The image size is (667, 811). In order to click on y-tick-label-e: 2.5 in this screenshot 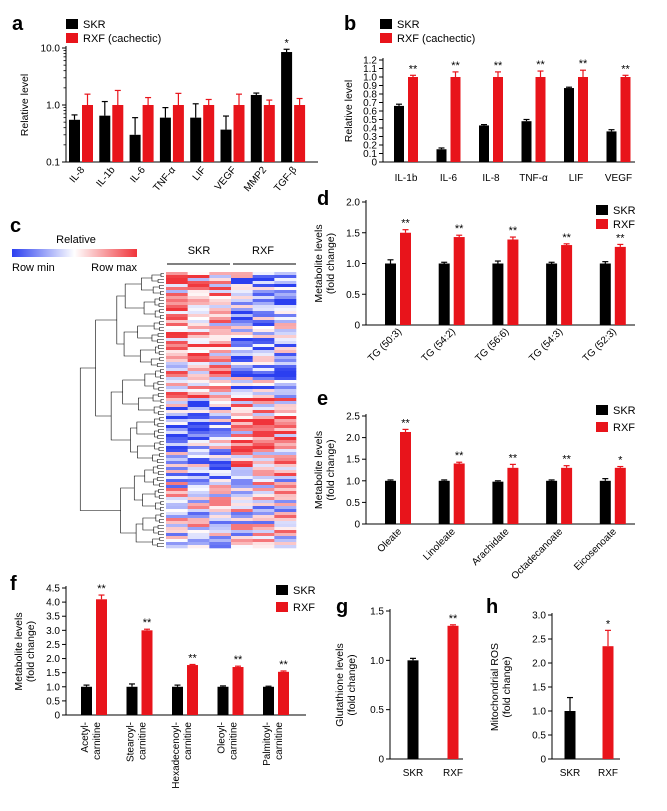, I will do `click(353, 417)`.